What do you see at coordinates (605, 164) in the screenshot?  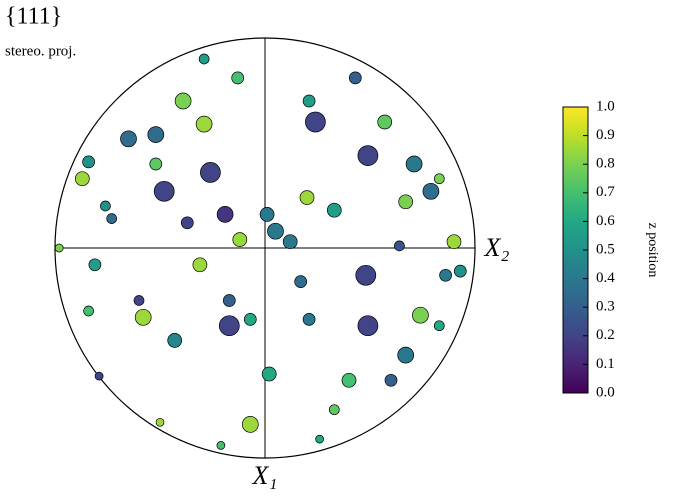 I see `colorbar-tick-label: 0.8` at bounding box center [605, 164].